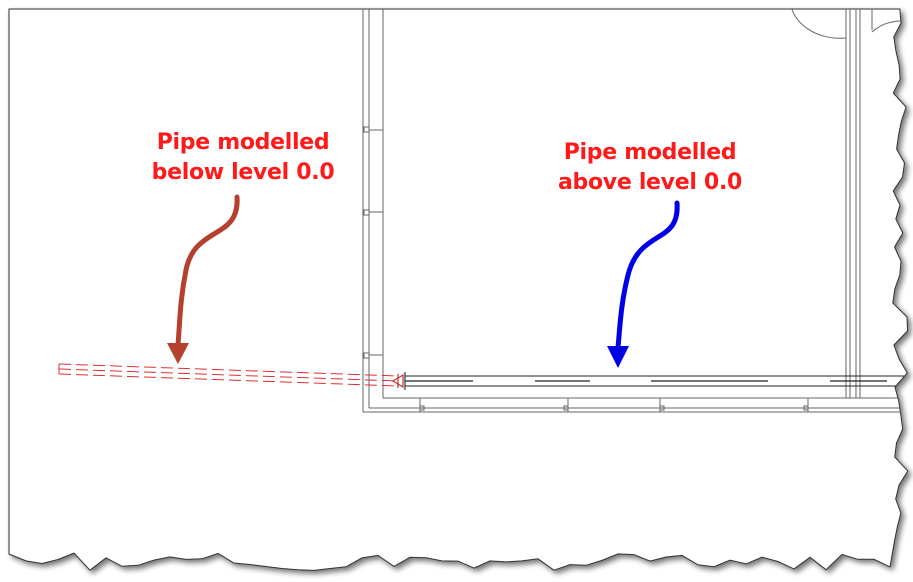 The image size is (913, 582). Describe the element at coordinates (243, 158) in the screenshot. I see `callout-pipe-below-level: Pipe modelled below level 0.0` at that location.